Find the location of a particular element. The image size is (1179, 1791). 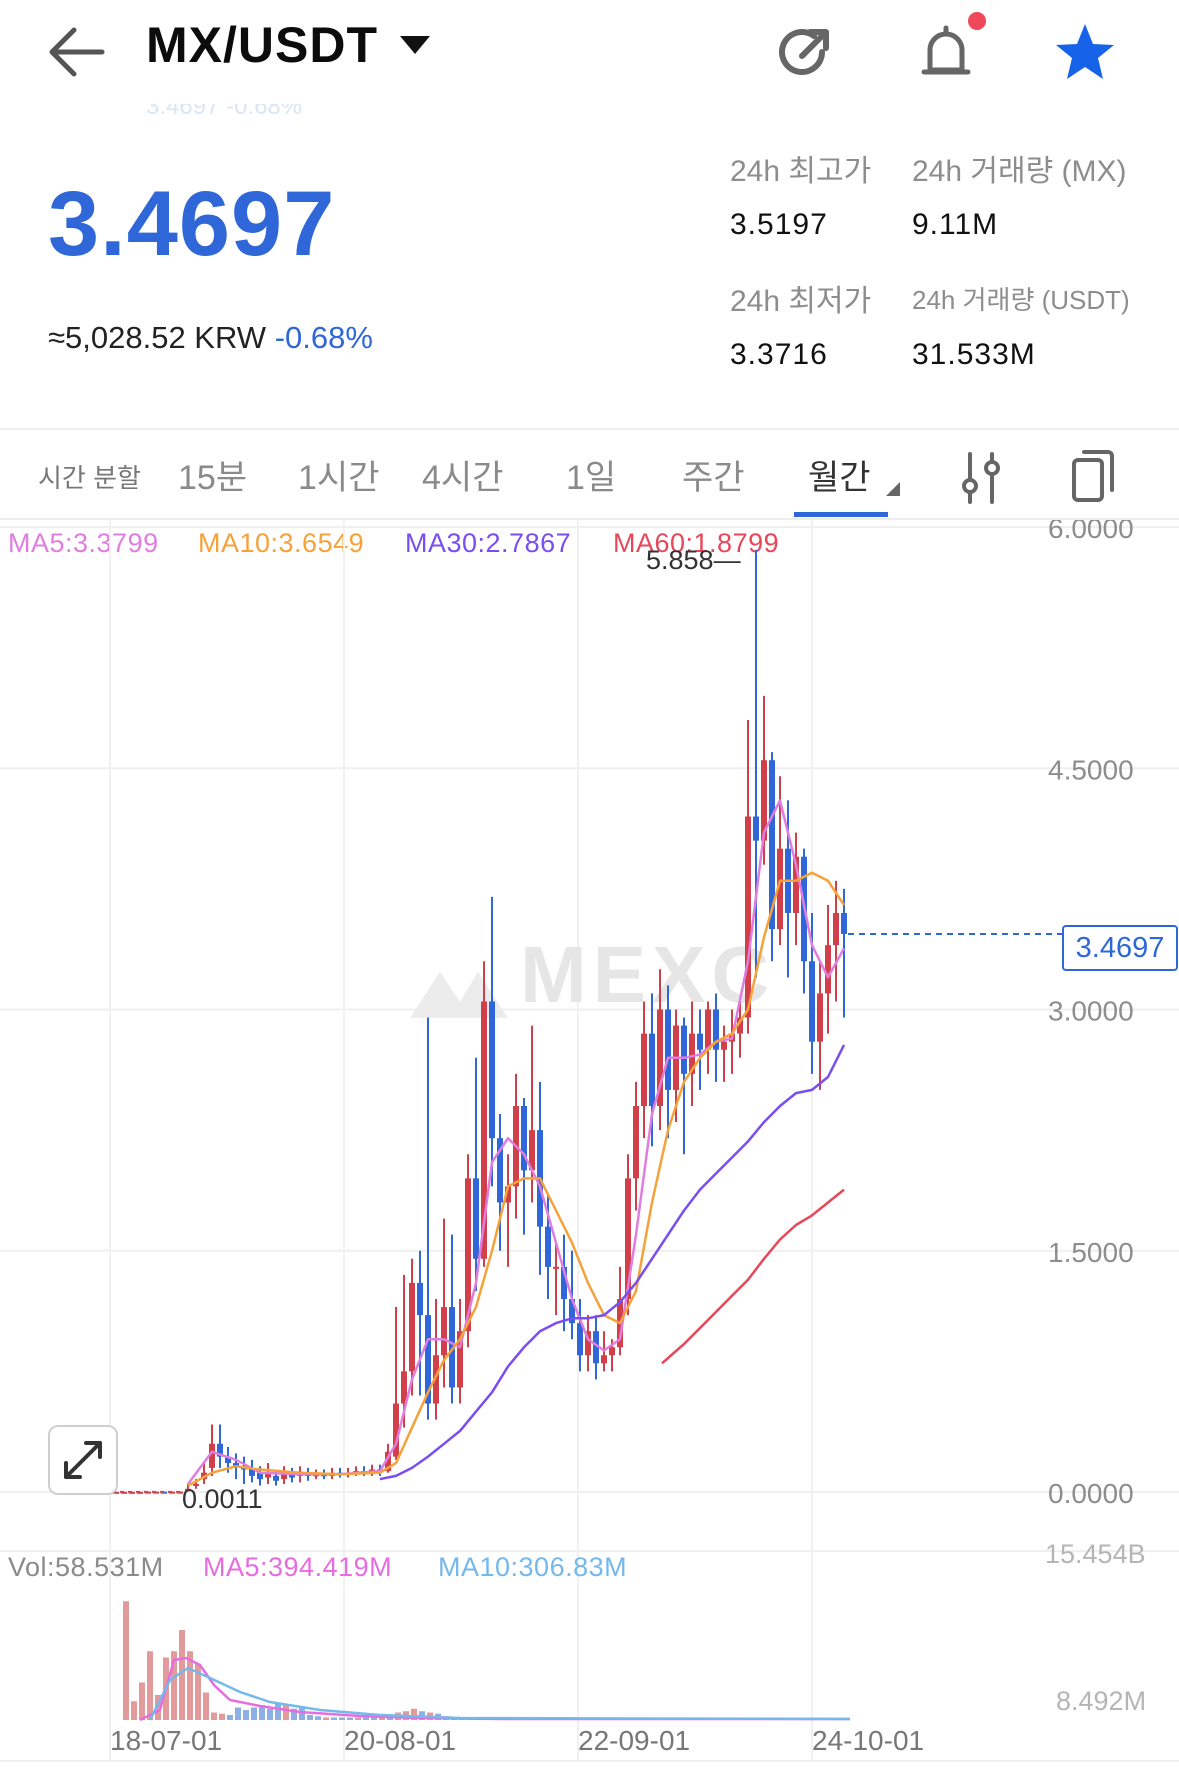

vol-legend: Vol:58.531M is located at coordinates (86, 1567).